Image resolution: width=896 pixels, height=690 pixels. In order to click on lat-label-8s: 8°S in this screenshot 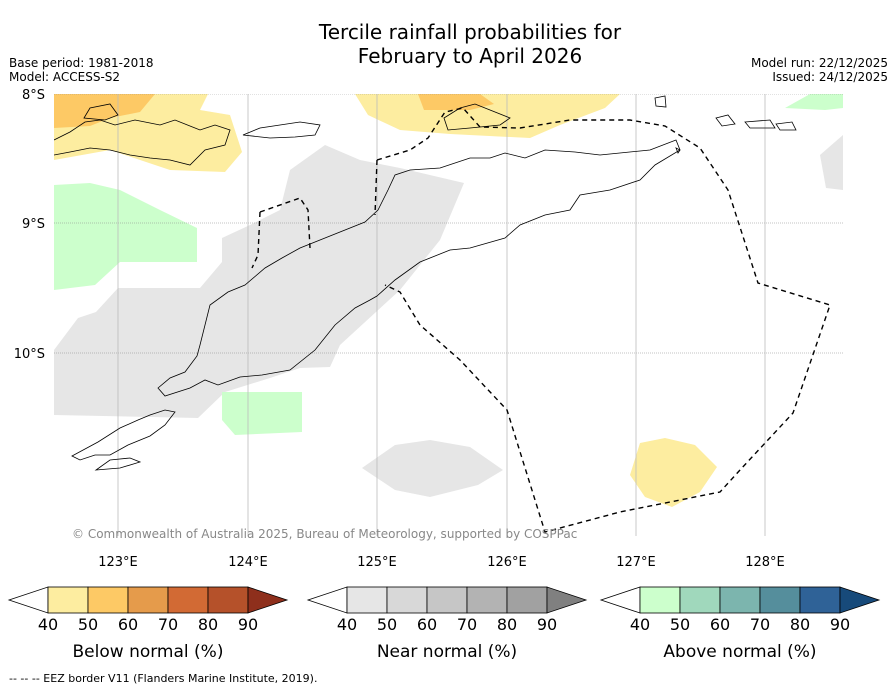, I will do `click(33, 95)`.